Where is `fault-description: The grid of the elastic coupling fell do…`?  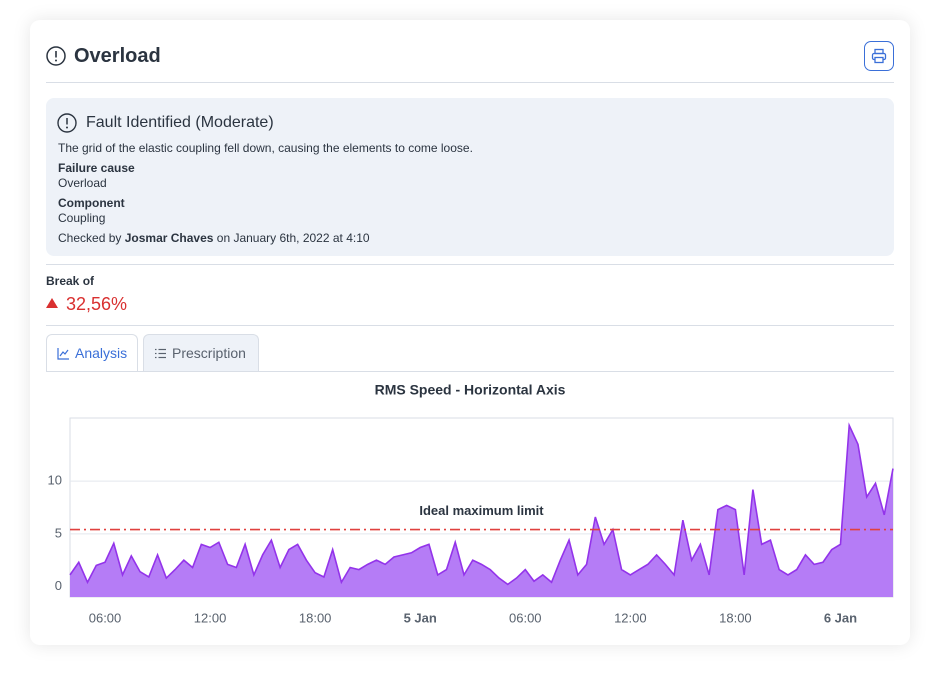 fault-description: The grid of the elastic coupling fell do… is located at coordinates (265, 148).